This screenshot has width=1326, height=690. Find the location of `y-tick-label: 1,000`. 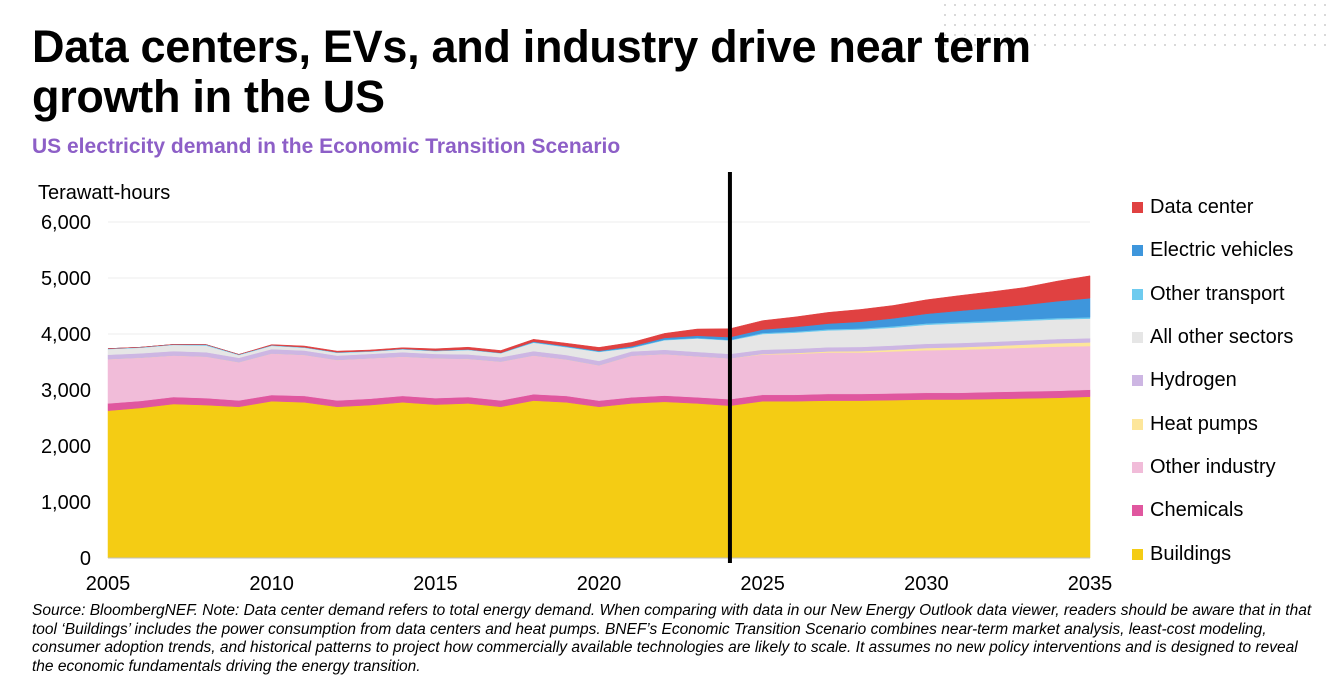

y-tick-label: 1,000 is located at coordinates (66, 503).